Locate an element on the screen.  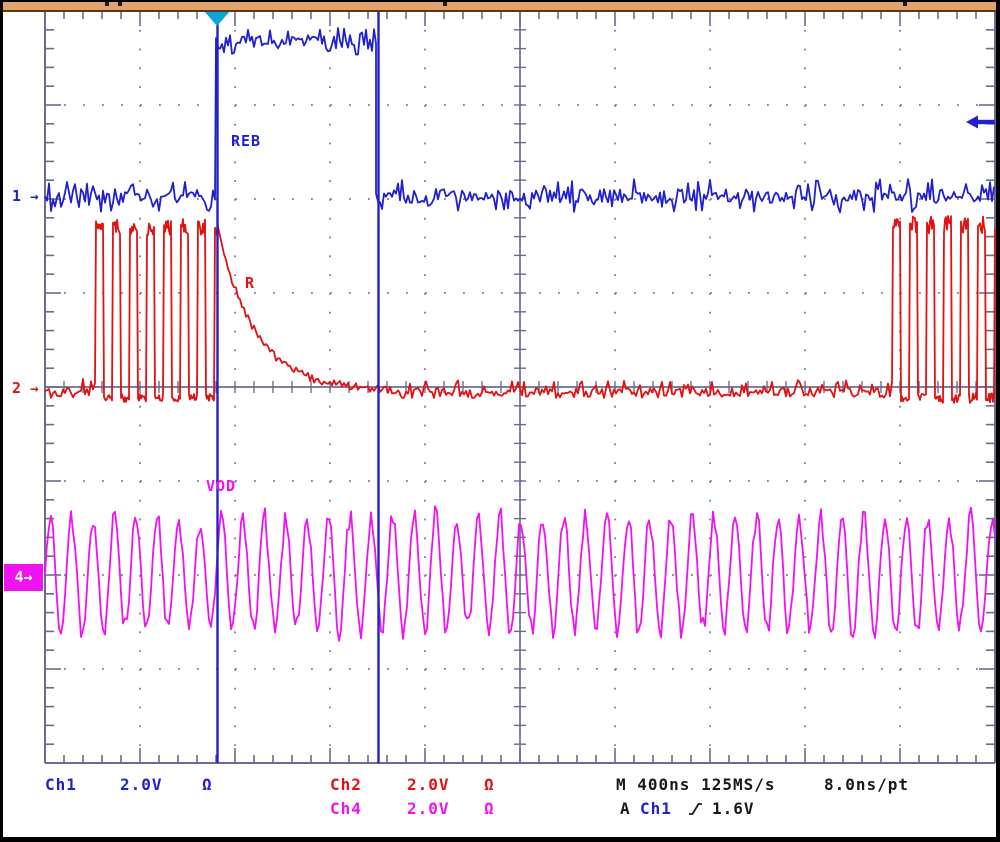
ch1-coupling-readout: Ω is located at coordinates (207, 784).